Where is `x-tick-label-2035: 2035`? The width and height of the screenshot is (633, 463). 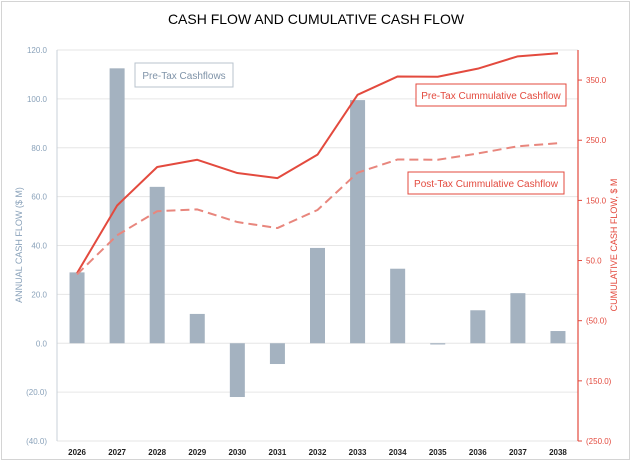
x-tick-label-2035: 2035 is located at coordinates (438, 452).